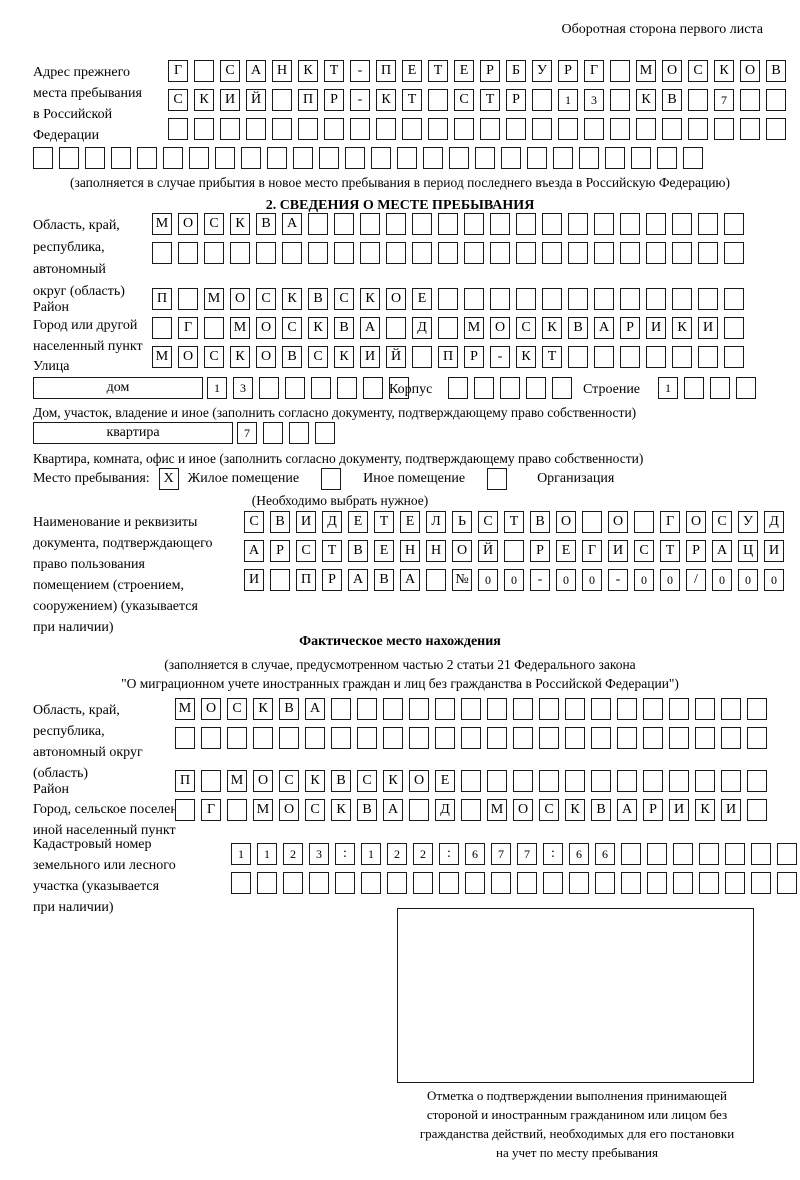 Image resolution: width=800 pixels, height=1180 pixels. Describe the element at coordinates (750, 71) in the screenshot. I see `prev-address-row-1-cell-23: О` at that location.